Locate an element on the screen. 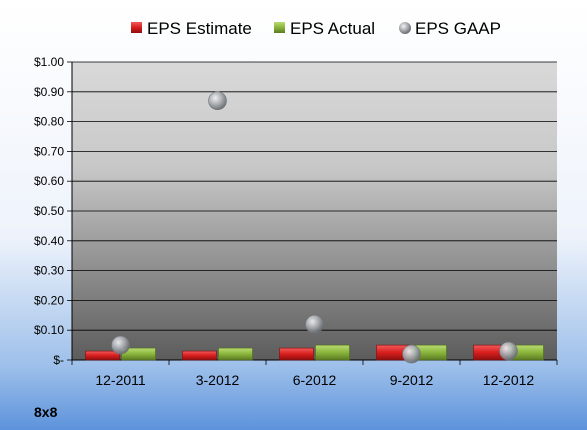 Image resolution: width=587 pixels, height=430 pixels. legend-label-gaap: EPS GAAP is located at coordinates (458, 28).